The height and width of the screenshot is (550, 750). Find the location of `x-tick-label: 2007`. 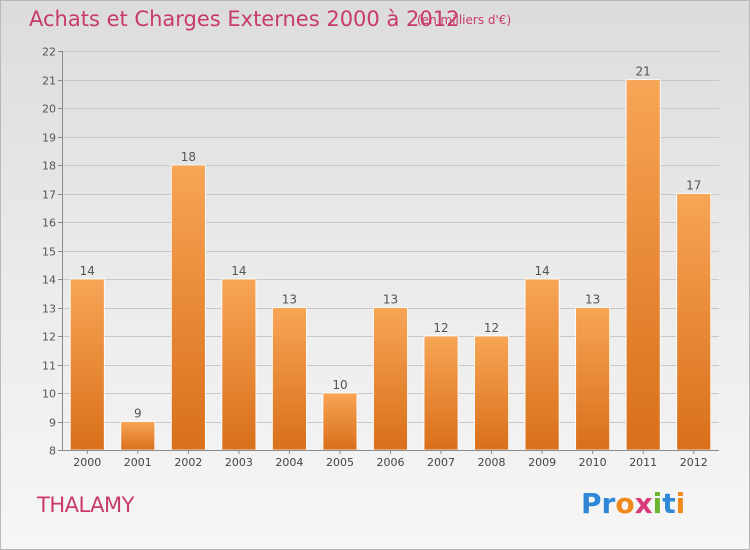

x-tick-label: 2007 is located at coordinates (441, 462).